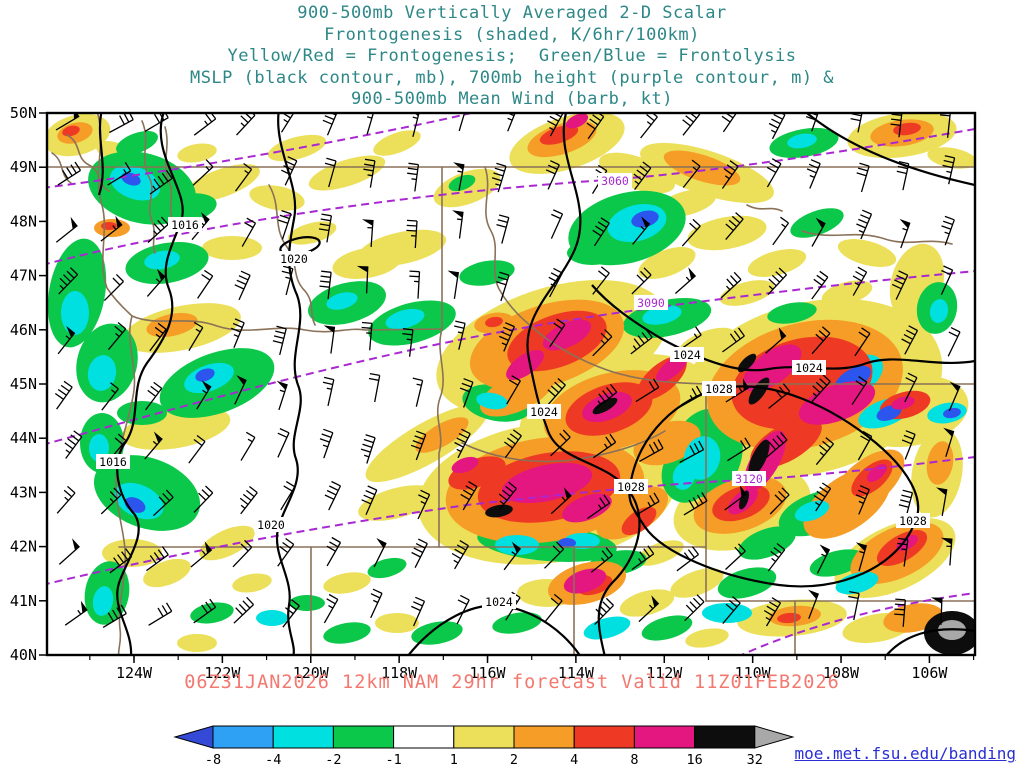  What do you see at coordinates (23, 167) in the screenshot?
I see `svg-text: 49N` at bounding box center [23, 167].